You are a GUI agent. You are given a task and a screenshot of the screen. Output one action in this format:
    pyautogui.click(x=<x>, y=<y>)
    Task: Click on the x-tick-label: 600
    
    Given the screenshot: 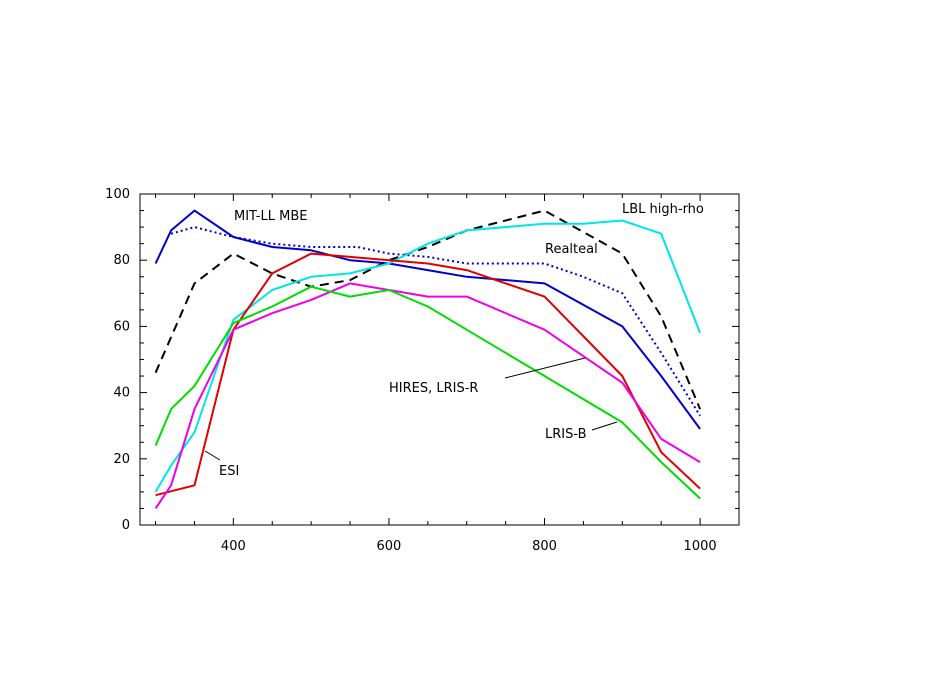 What is the action you would take?
    pyautogui.click(x=389, y=546)
    